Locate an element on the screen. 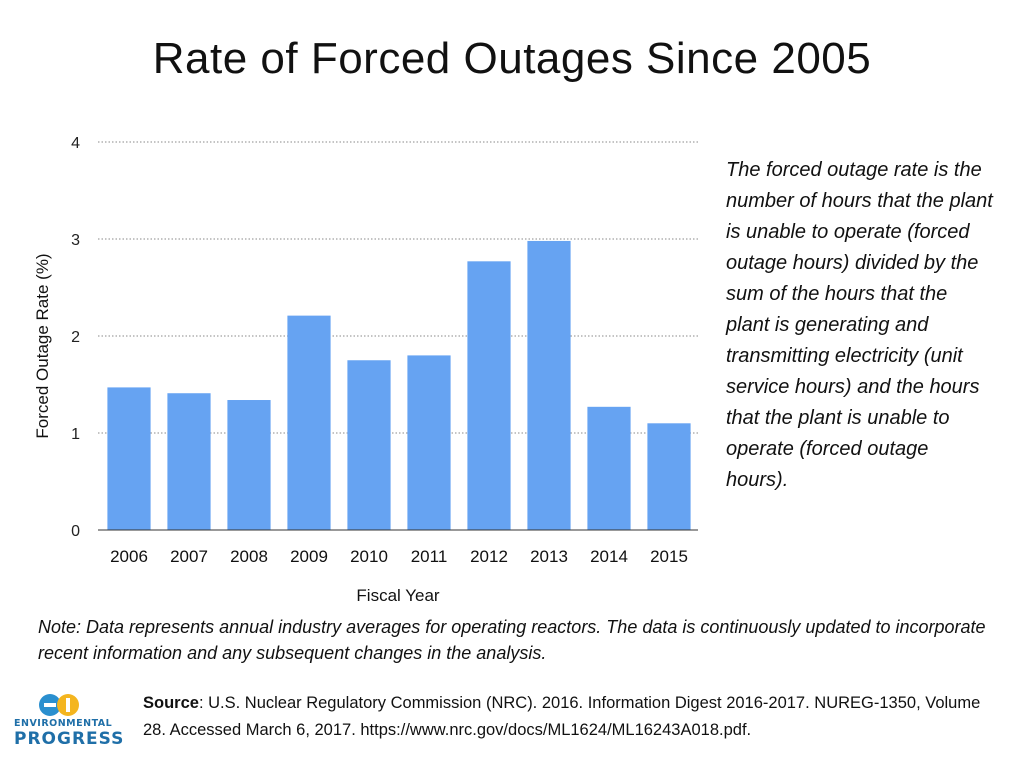  x-tick-label: 2009 is located at coordinates (309, 556).